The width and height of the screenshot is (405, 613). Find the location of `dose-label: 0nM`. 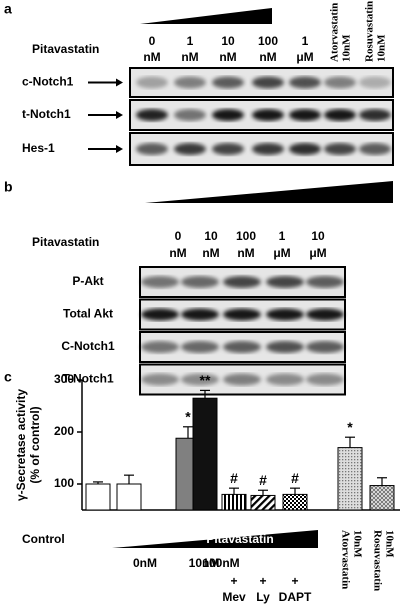

dose-label: 0nM is located at coordinates (145, 563).